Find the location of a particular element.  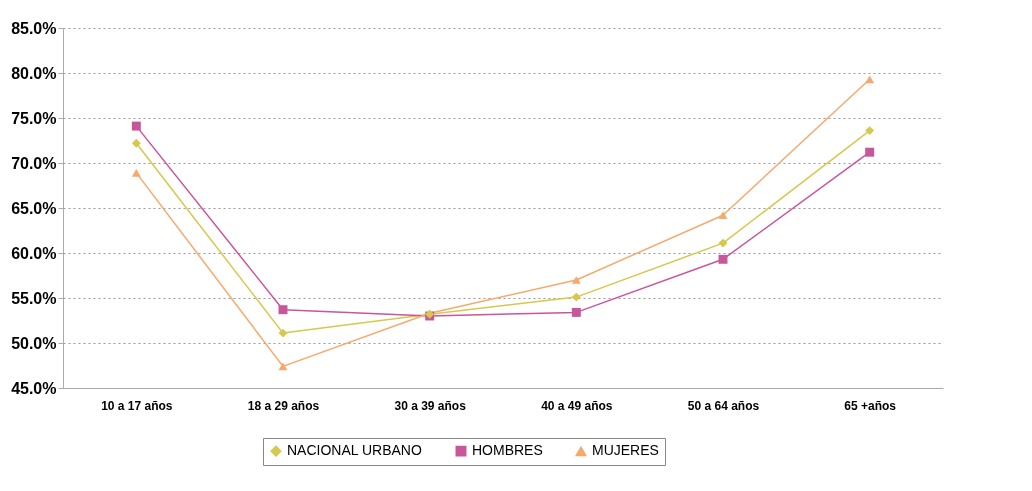

y-tick-label: 70.0% is located at coordinates (34, 163).